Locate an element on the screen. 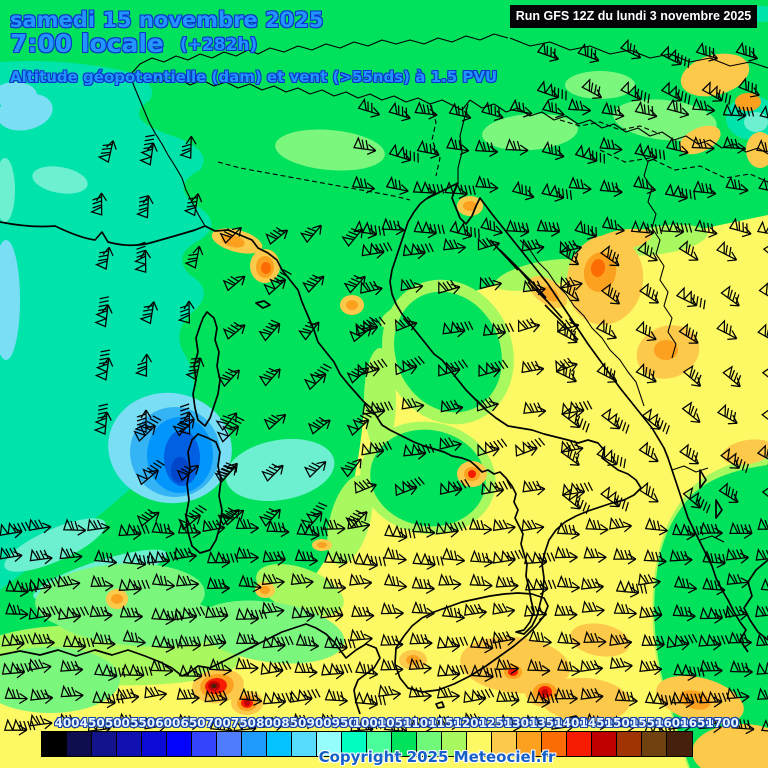 This screenshot has height=768, width=768. colorbar-label: 1250 is located at coordinates (495, 723).